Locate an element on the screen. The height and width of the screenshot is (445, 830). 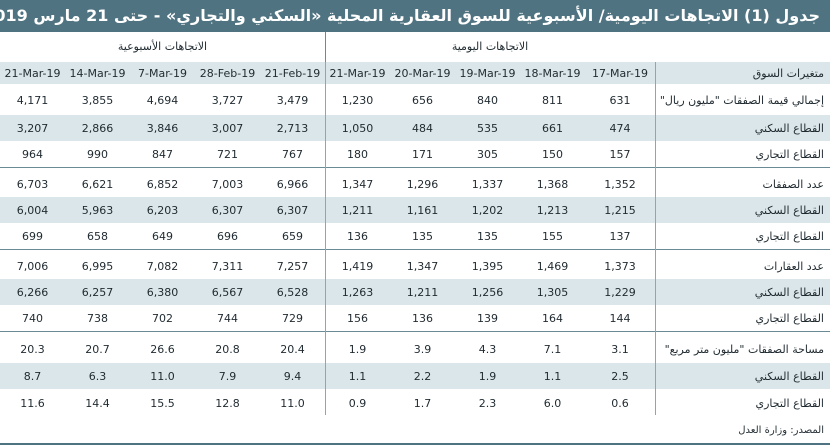
weekly-value-cell: 20.4 is located at coordinates (292, 349).